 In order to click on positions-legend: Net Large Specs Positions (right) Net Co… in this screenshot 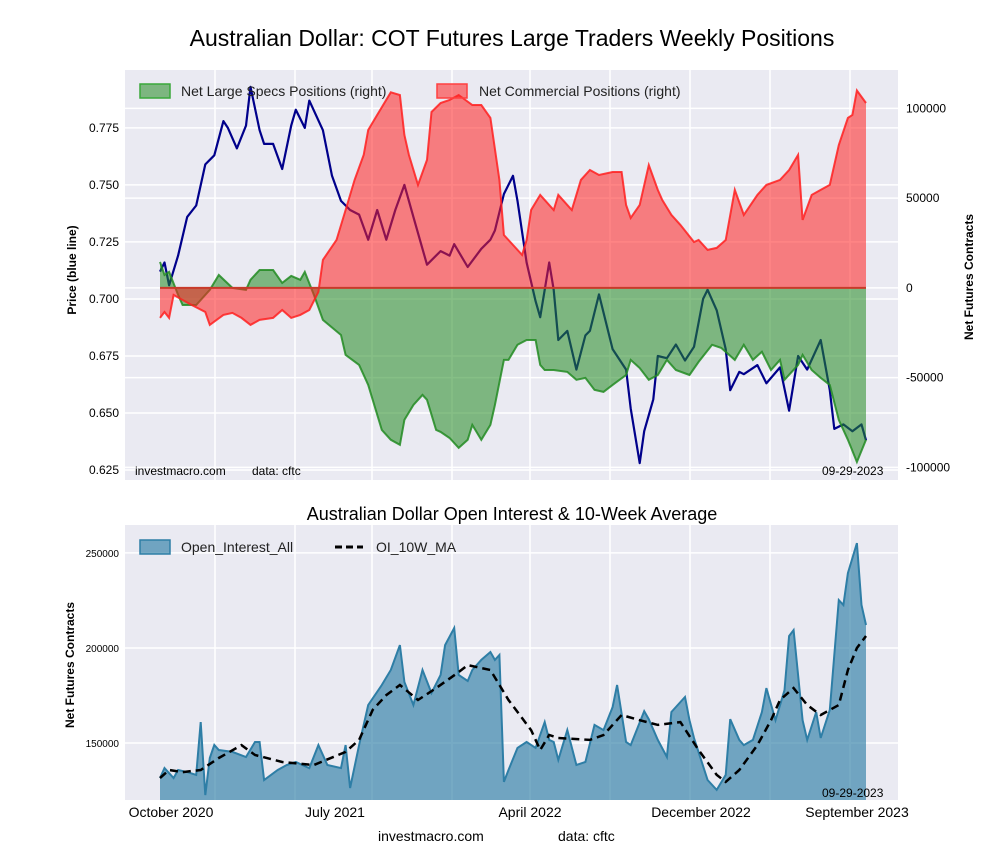, I will do `click(410, 91)`.